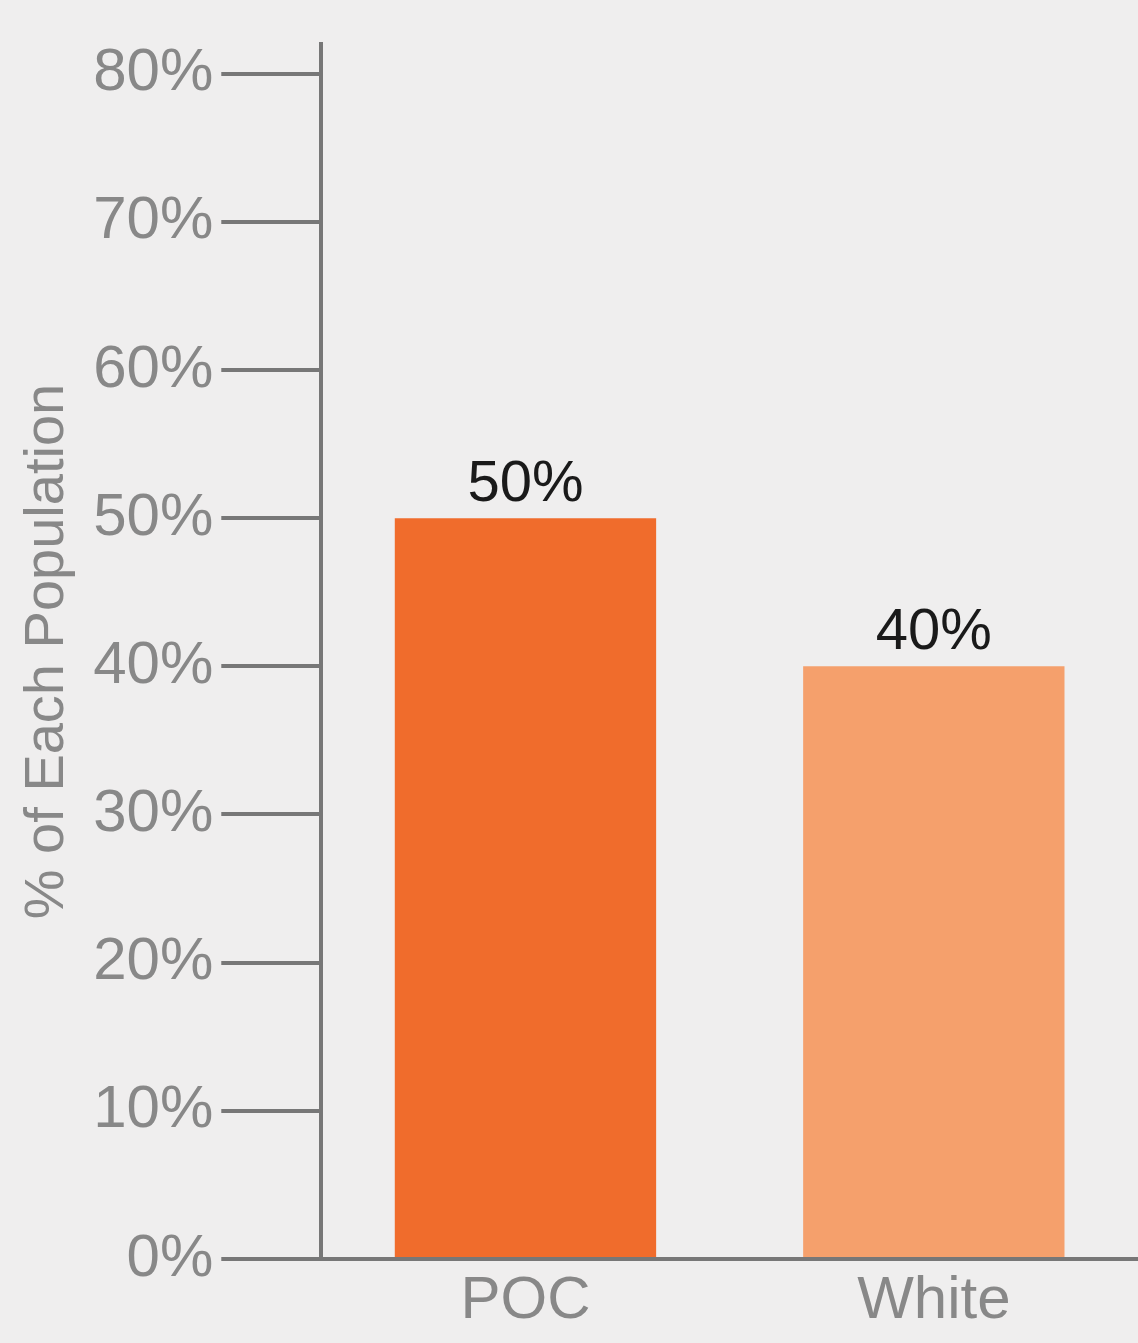  I want to click on y-tick-label: 60%, so click(153, 366).